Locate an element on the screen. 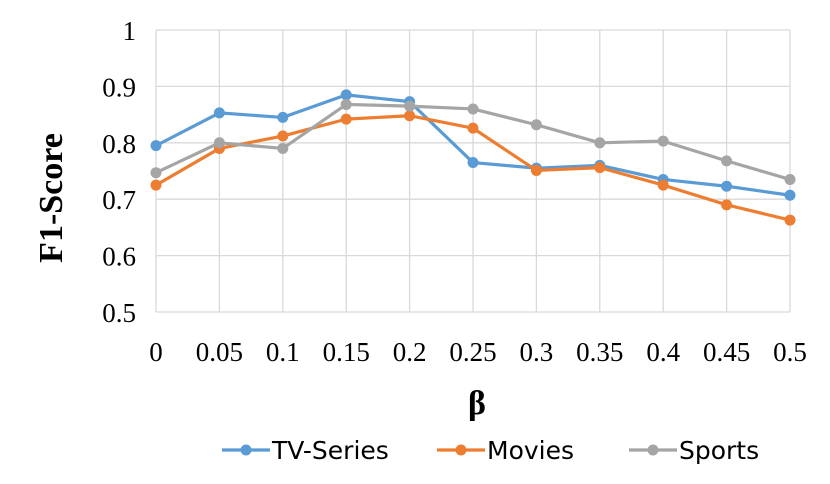  x-tick-label: 0 is located at coordinates (156, 352).